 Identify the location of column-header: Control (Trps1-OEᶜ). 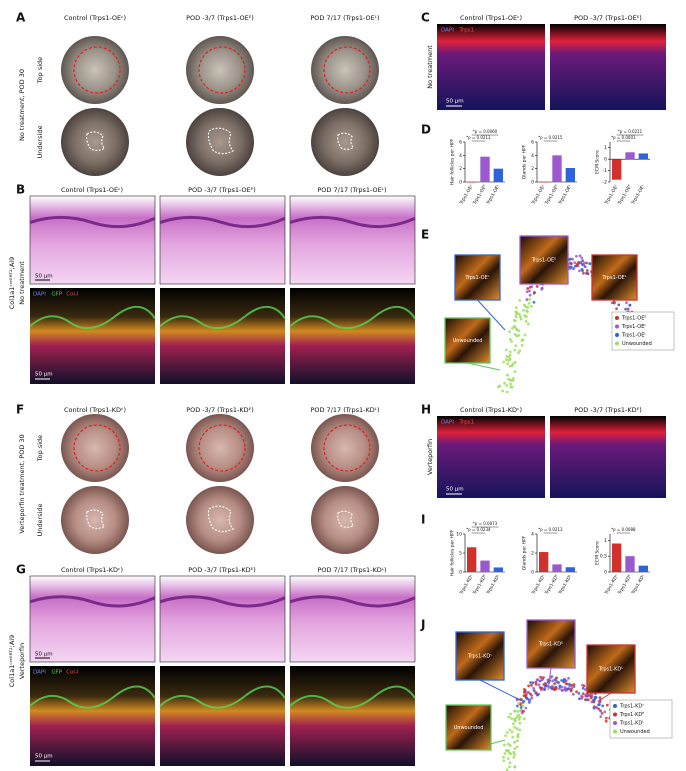
(92, 190).